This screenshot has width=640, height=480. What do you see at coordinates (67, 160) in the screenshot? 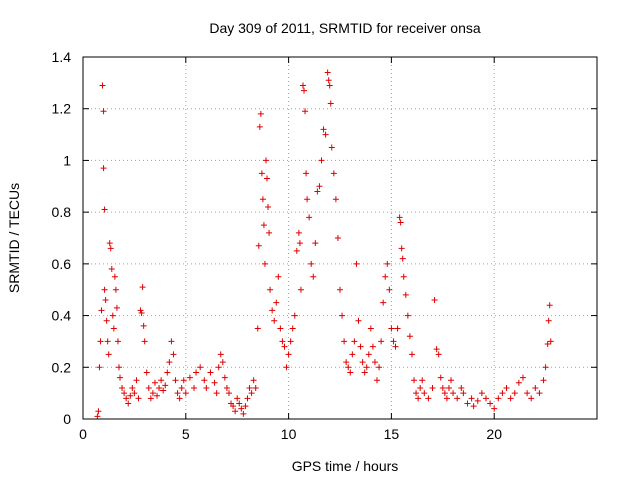
I see `y-tick-label: 1` at bounding box center [67, 160].